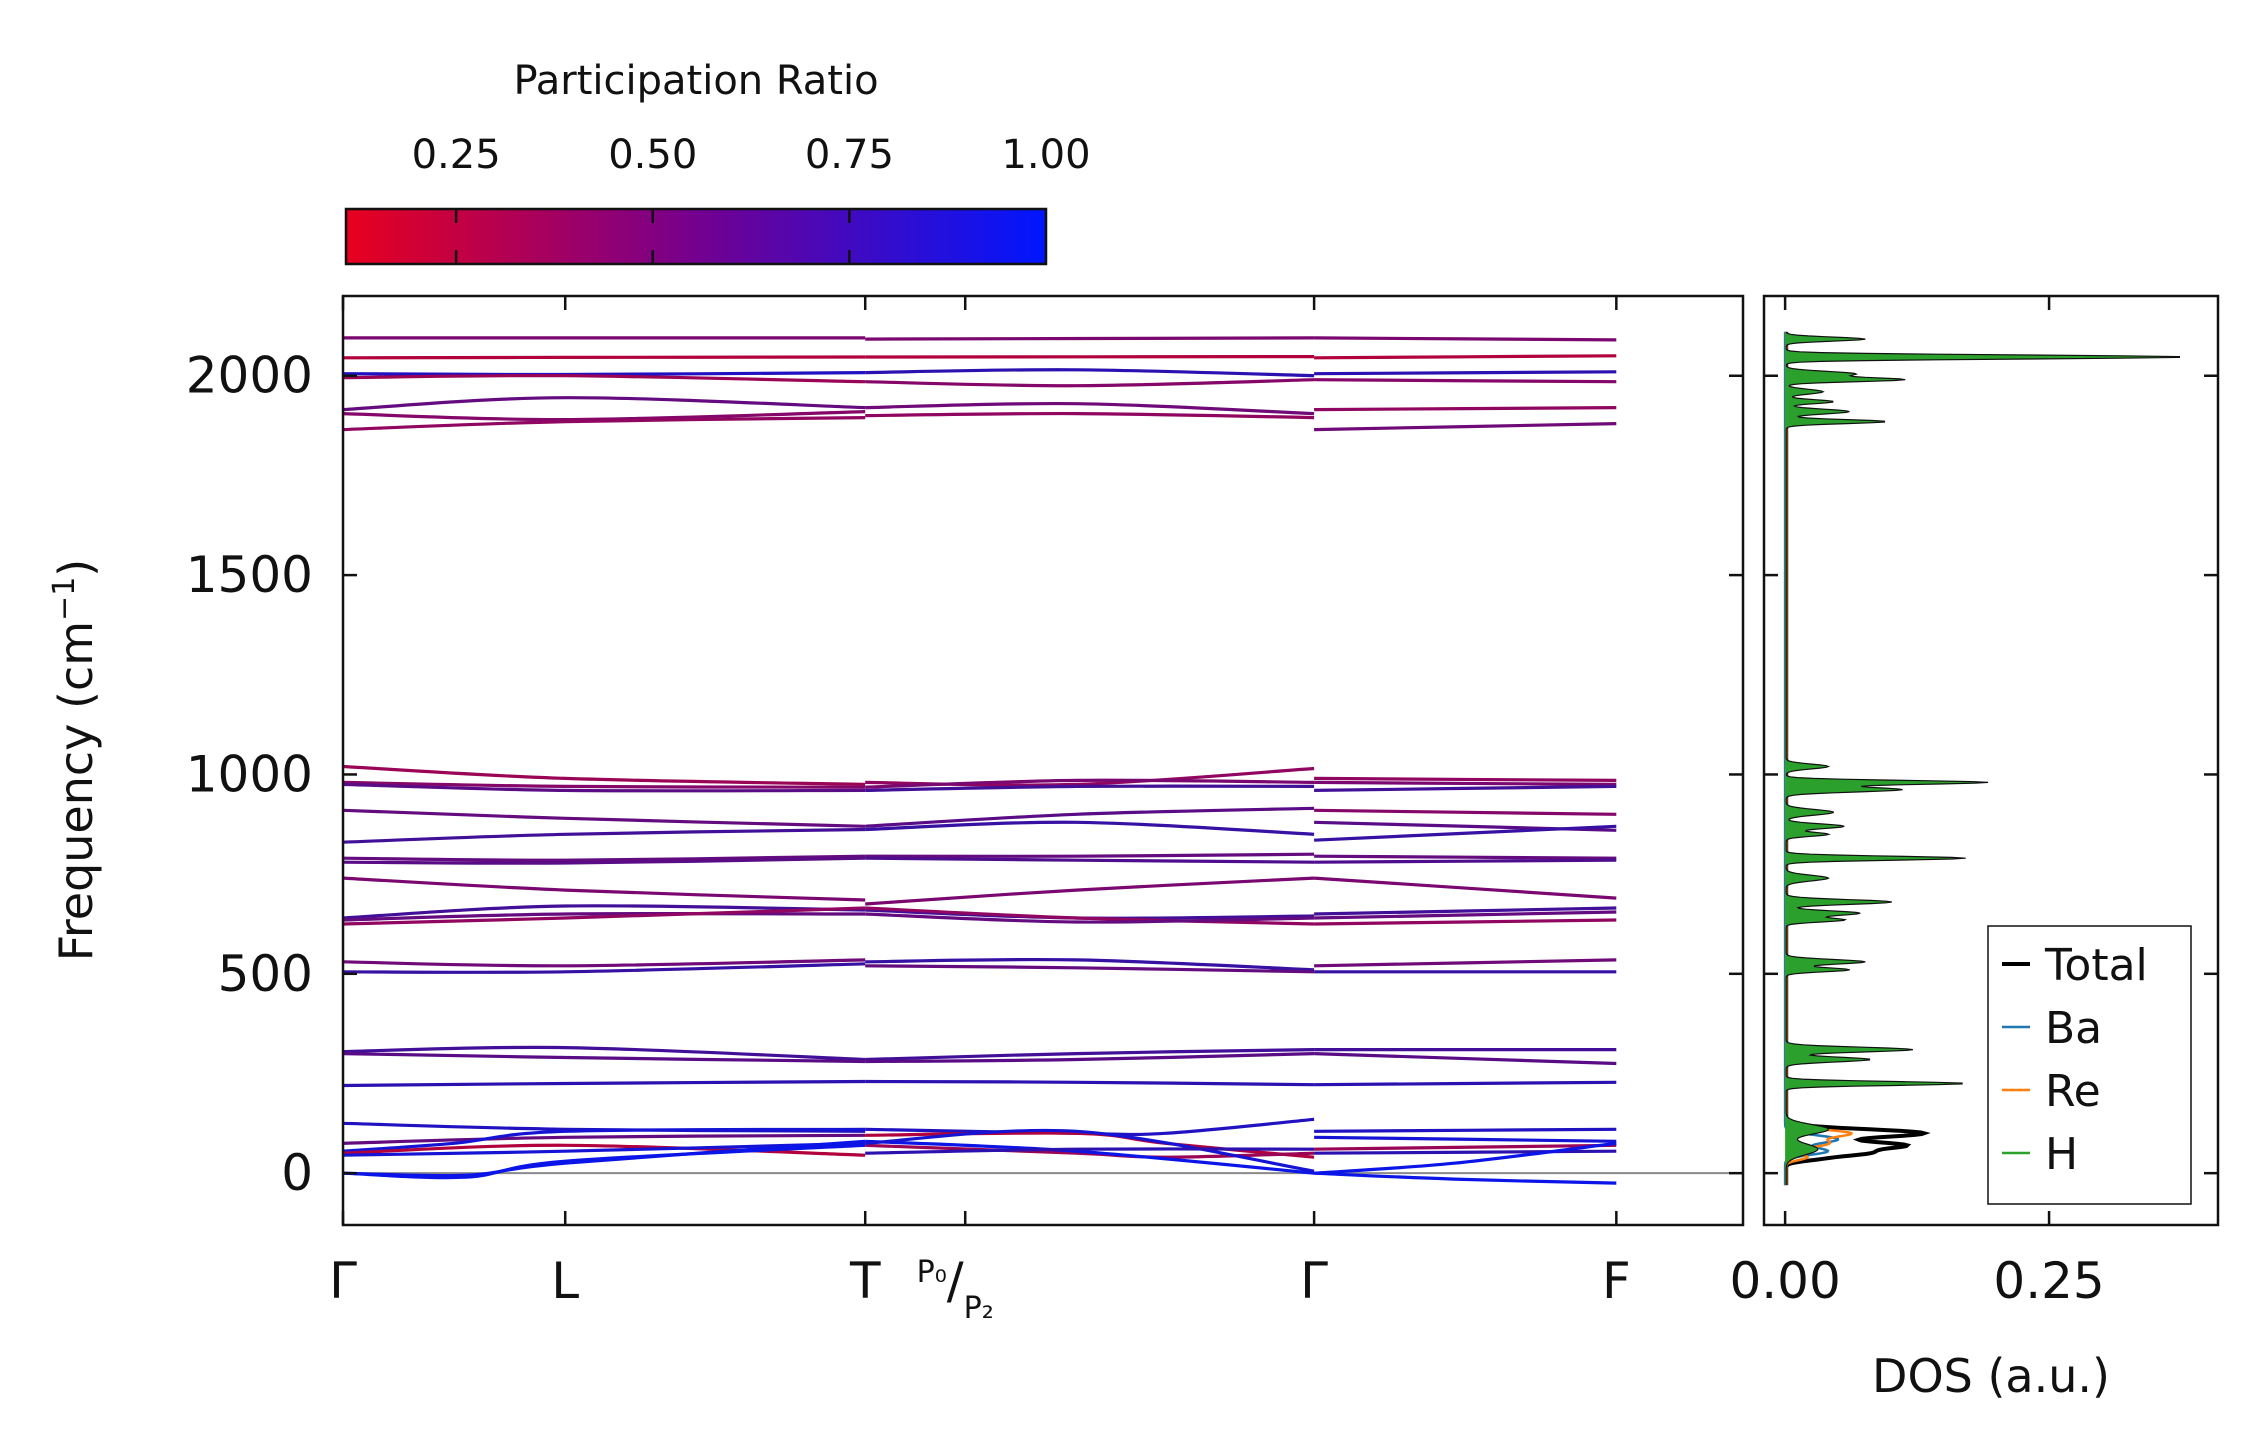 The width and height of the screenshot is (2259, 1455). Describe the element at coordinates (751, 198) in the screenshot. I see `colorbar-ticks: 0.25 0.50 0.75 1.00` at that location.